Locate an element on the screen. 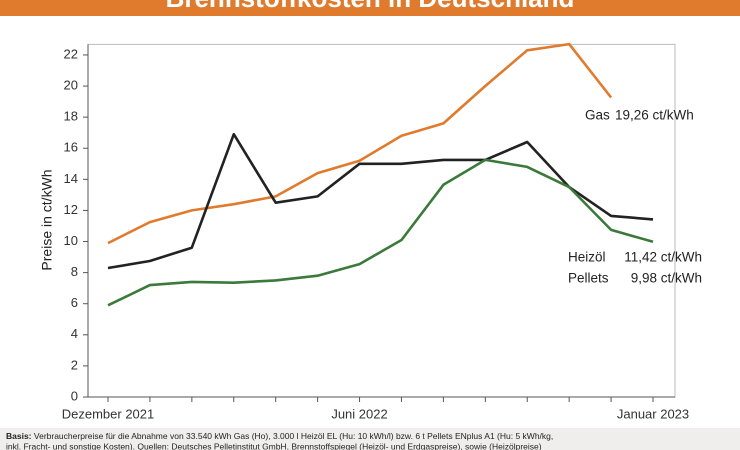  x-tick-label: Dezember 2021 is located at coordinates (108, 413).